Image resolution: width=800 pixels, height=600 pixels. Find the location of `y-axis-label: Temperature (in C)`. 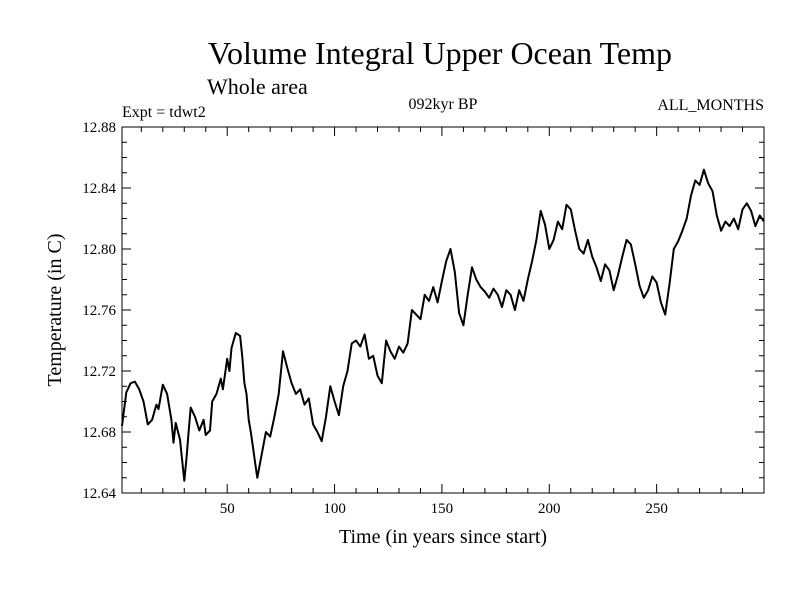

y-axis-label: Temperature (in C) is located at coordinates (55, 310).